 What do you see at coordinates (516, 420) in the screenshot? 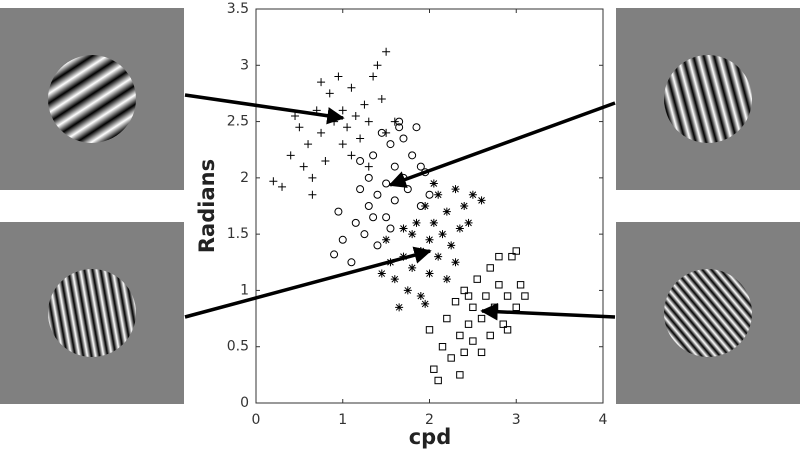
I see `x-tick-label: 3` at bounding box center [516, 420].